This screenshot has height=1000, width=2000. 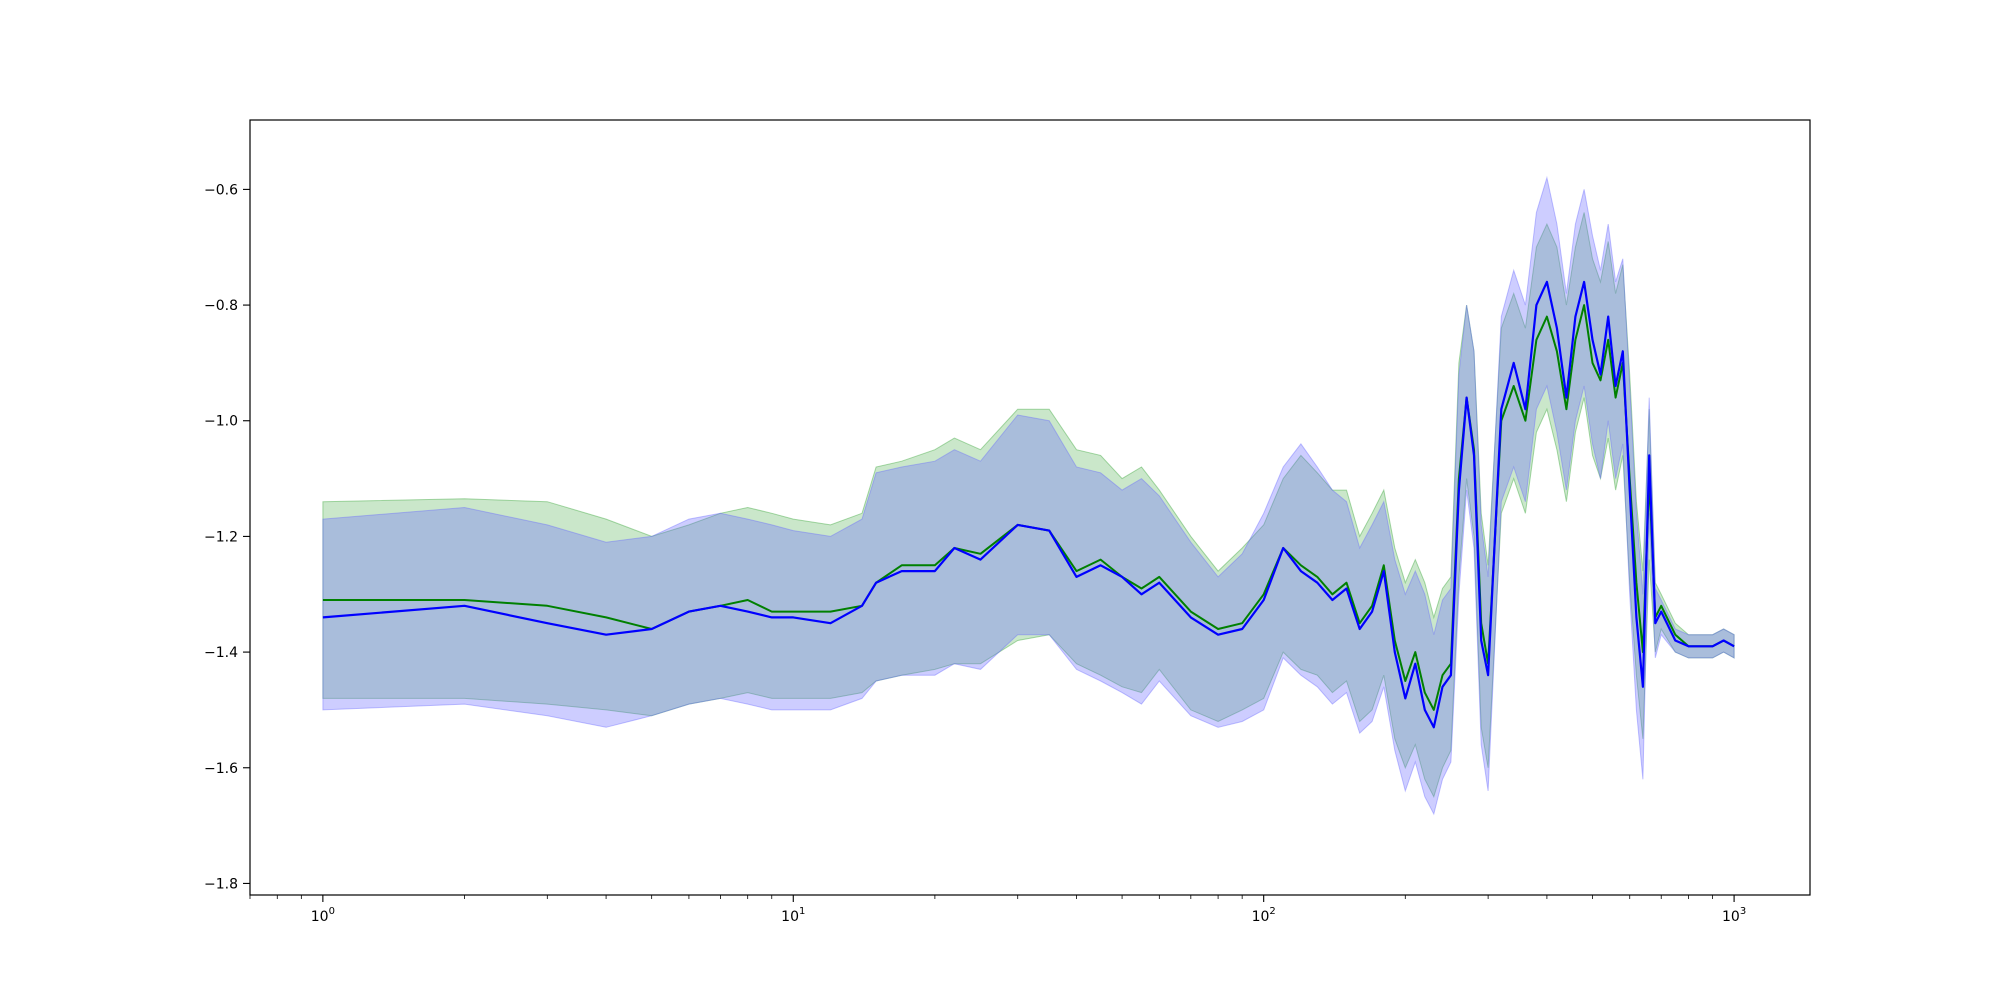 I want to click on y-tick-label: −0.8, so click(x=221, y=306).